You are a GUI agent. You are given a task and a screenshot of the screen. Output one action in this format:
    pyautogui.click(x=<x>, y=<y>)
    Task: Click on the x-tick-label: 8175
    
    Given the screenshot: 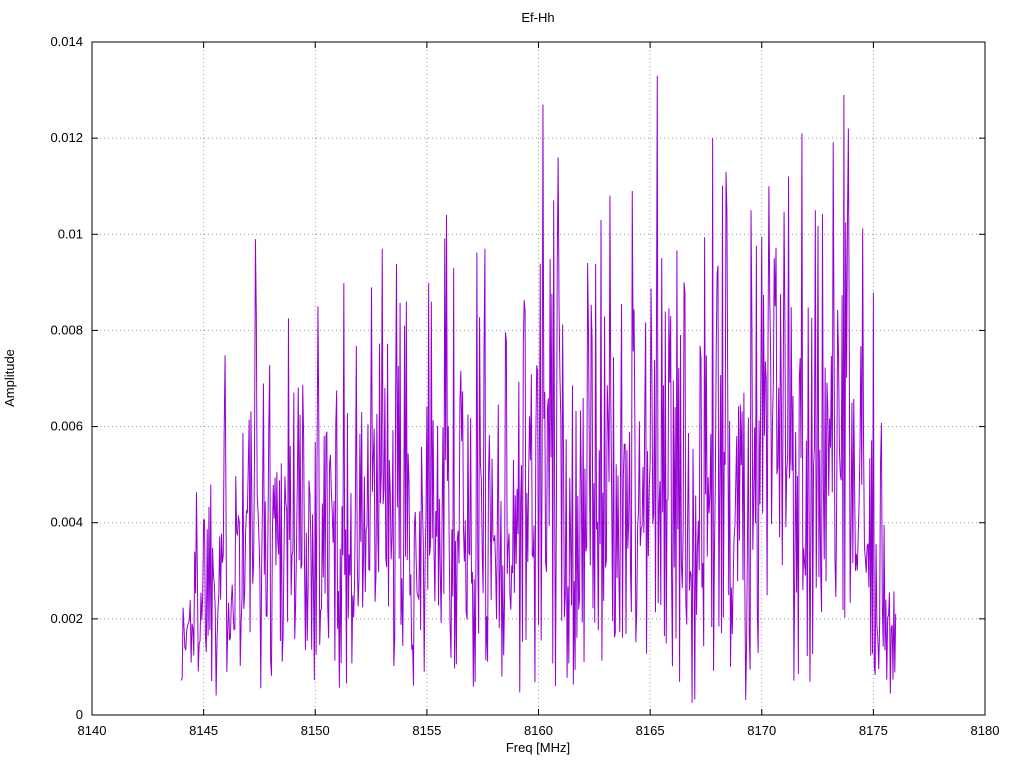 What is the action you would take?
    pyautogui.click(x=873, y=730)
    